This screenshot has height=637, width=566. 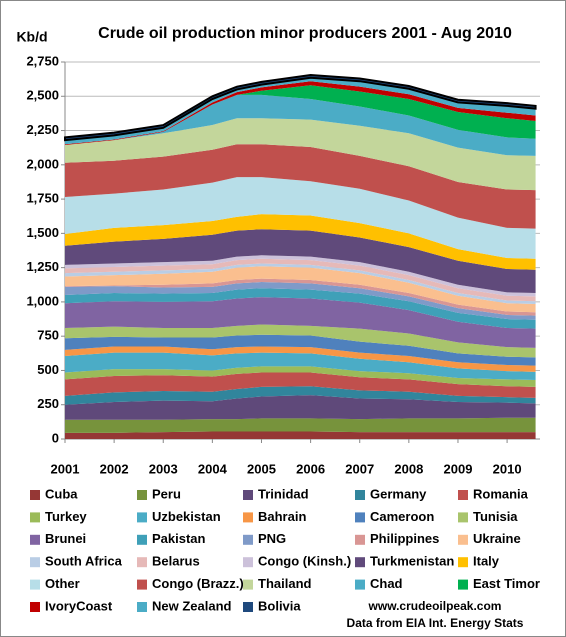 What do you see at coordinates (48, 335) in the screenshot?
I see `y-tick-label: 750` at bounding box center [48, 335].